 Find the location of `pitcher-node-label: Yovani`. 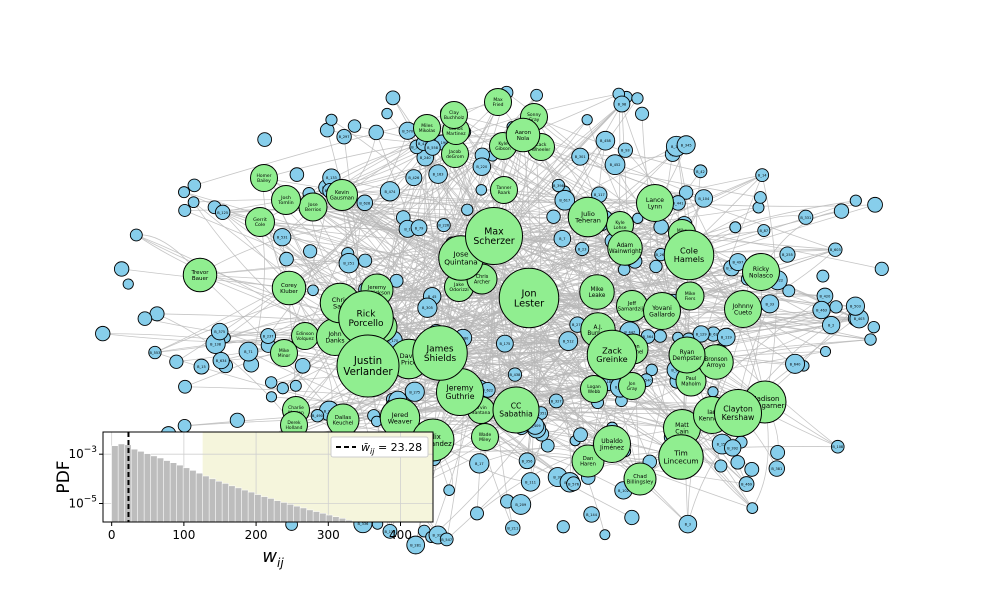

pitcher-node-label: Yovani is located at coordinates (661, 308).